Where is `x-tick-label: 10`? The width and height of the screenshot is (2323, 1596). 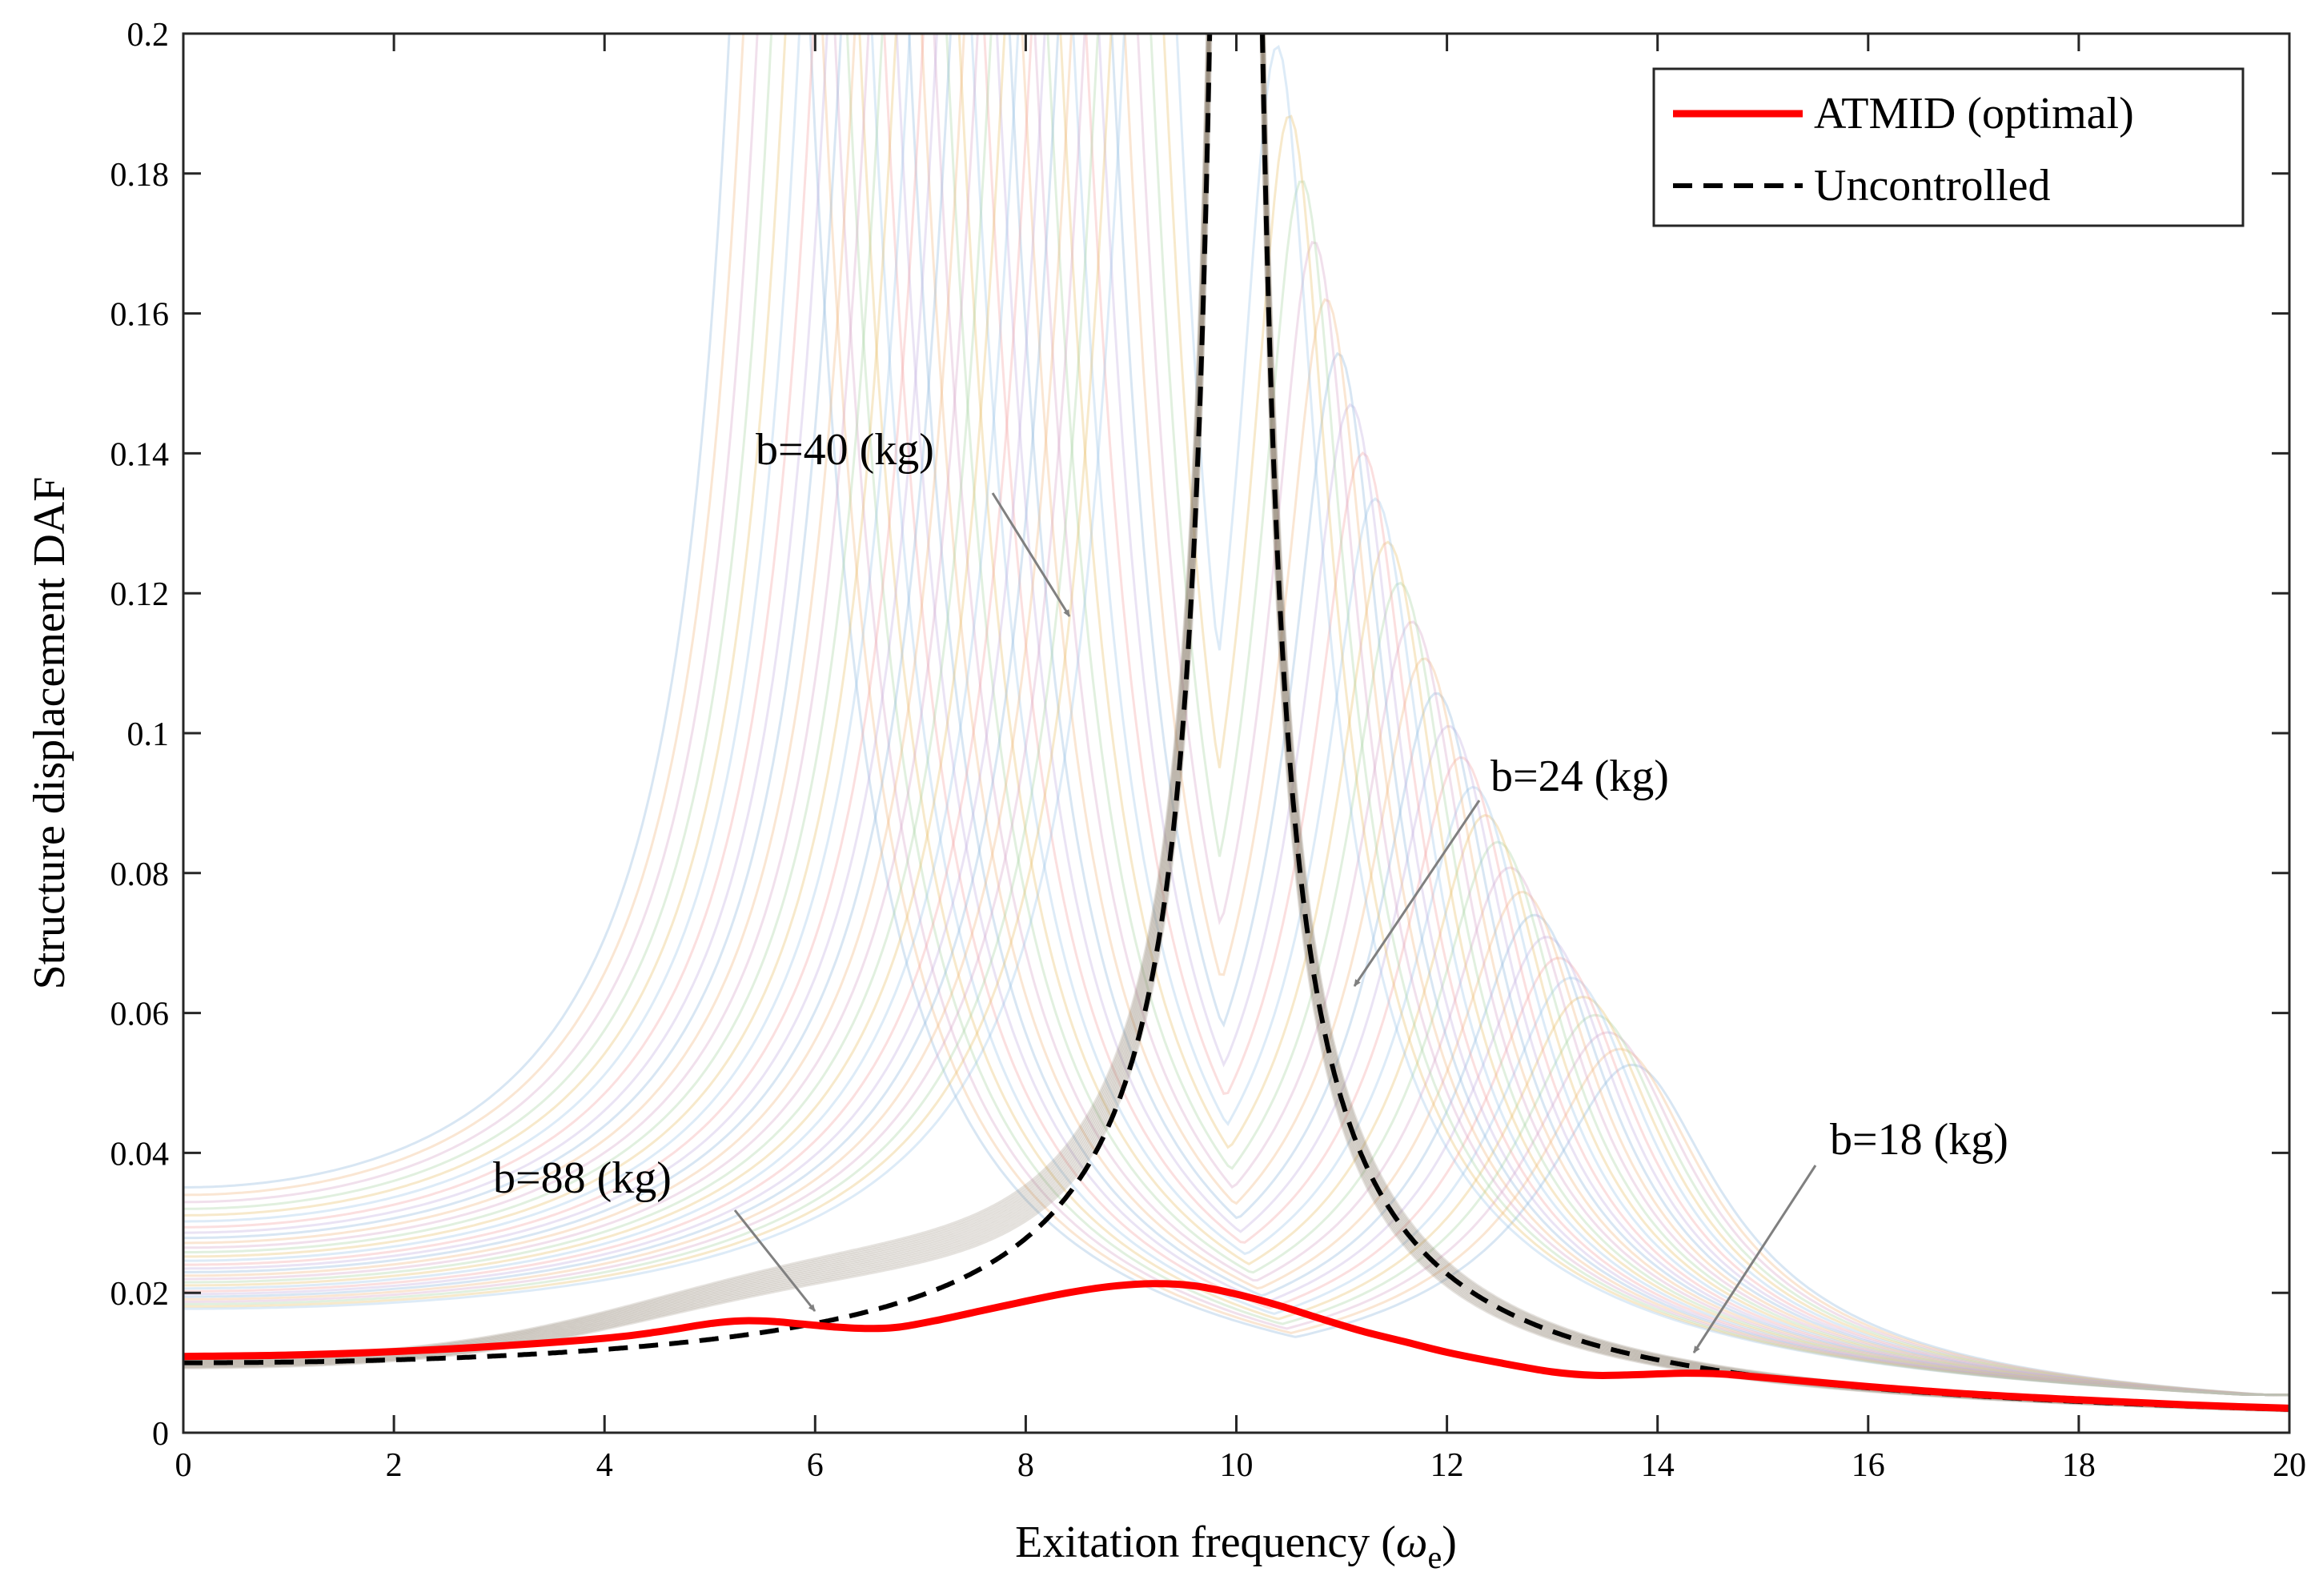
x-tick-label: 10 is located at coordinates (1237, 1465).